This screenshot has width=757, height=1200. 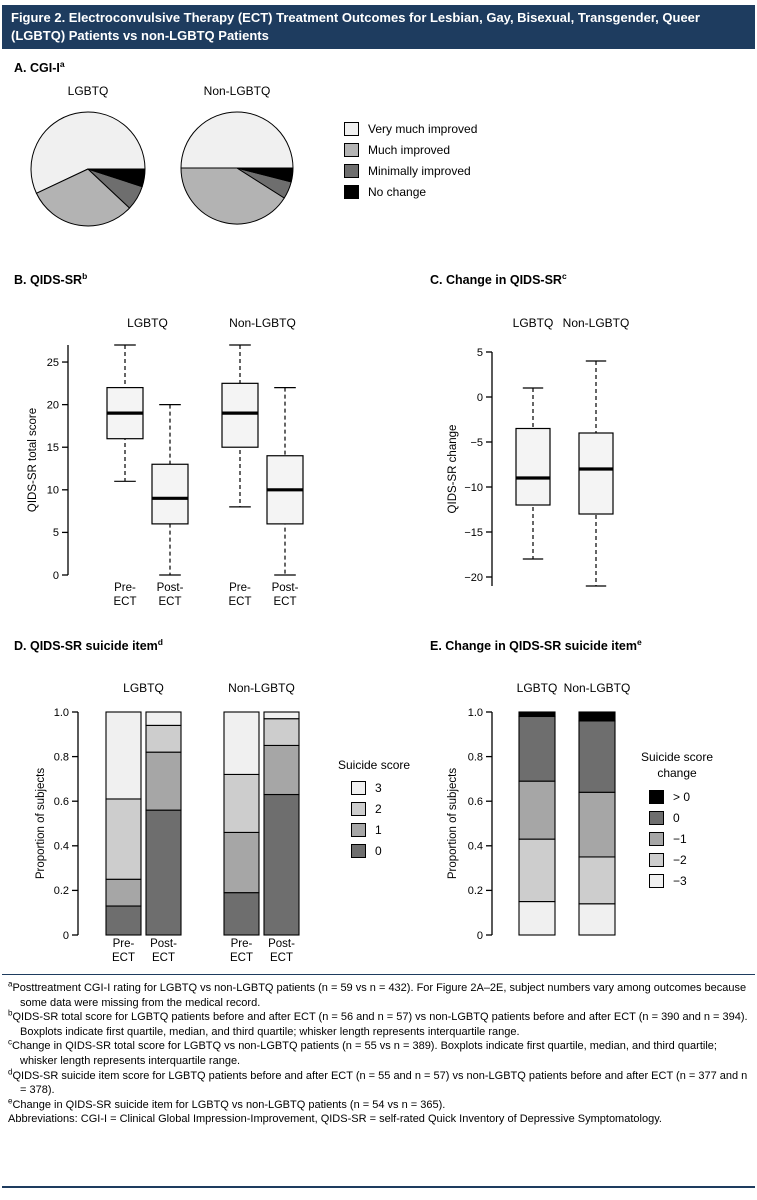 What do you see at coordinates (48, 280) in the screenshot?
I see `panel-b-title-text: B. QIDS-SR` at bounding box center [48, 280].